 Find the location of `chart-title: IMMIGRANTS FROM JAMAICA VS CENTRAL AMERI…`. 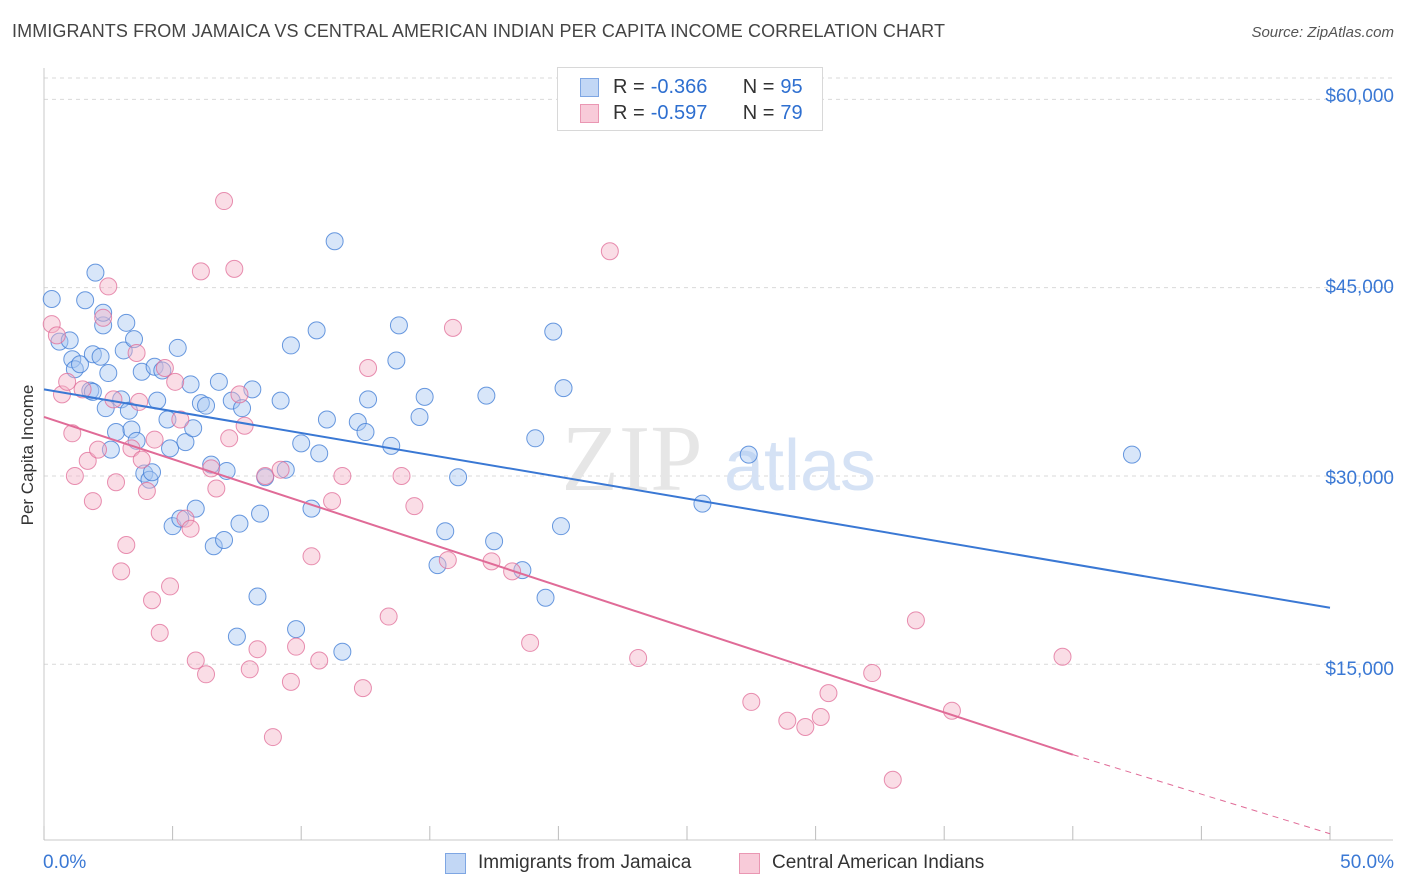

chart-title: IMMIGRANTS FROM JAMAICA VS CENTRAL AMERI… is located at coordinates (479, 31).